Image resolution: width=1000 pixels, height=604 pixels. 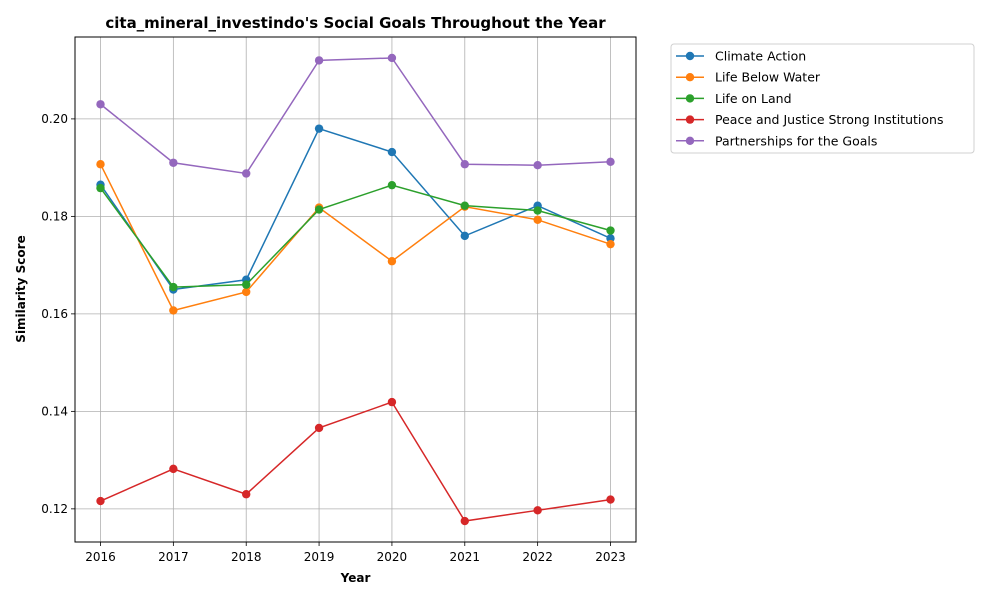 What do you see at coordinates (100, 557) in the screenshot?
I see `x-tick-label: 2016` at bounding box center [100, 557].